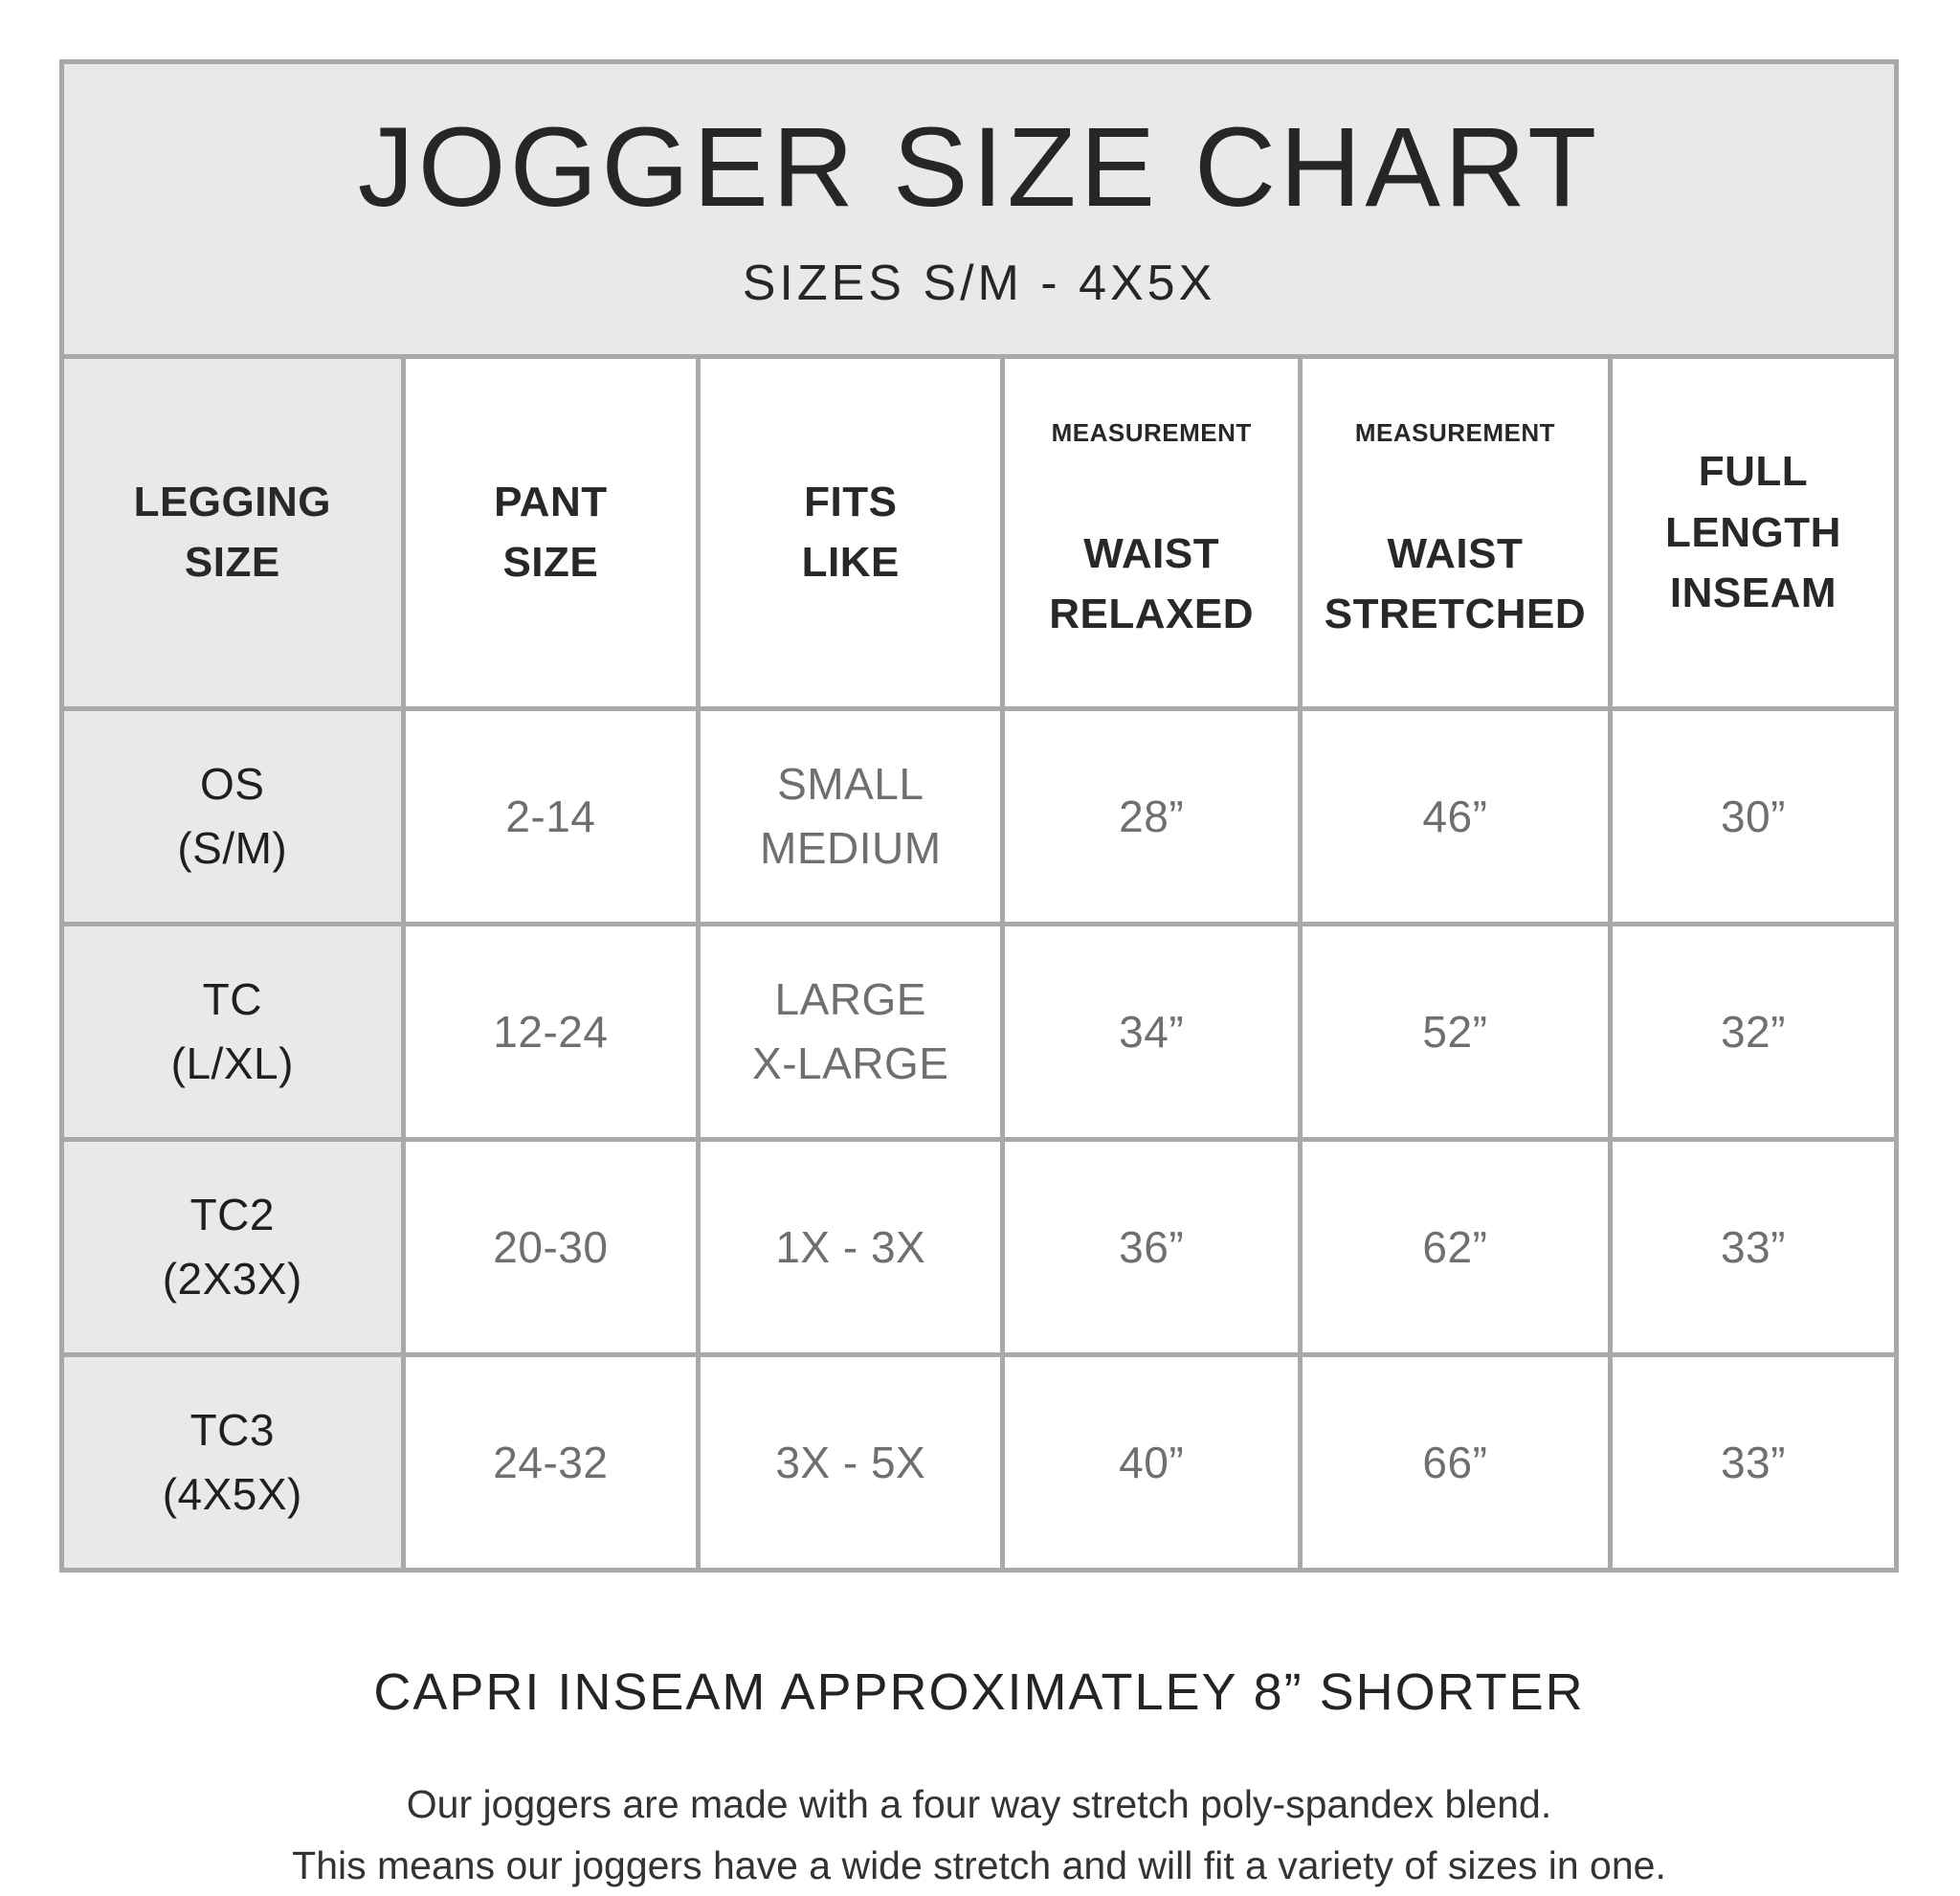  I want to click on cell-legging-size: TC2 (2X3X), so click(232, 1246).